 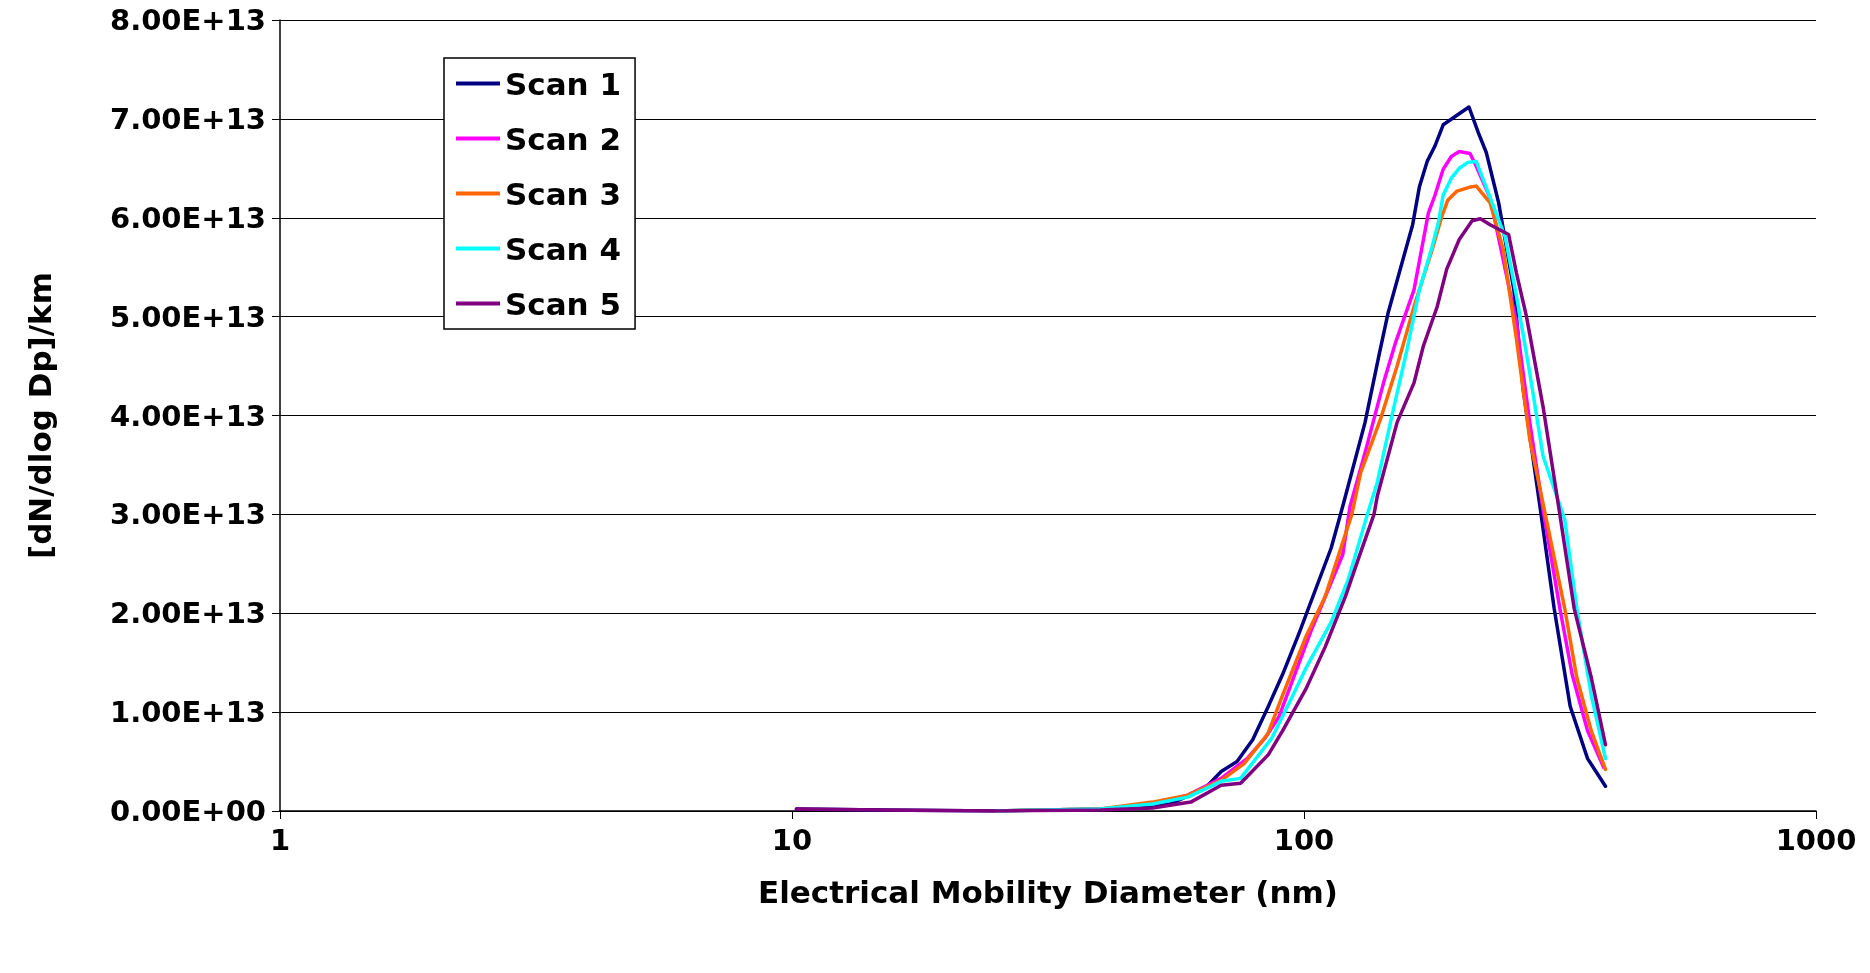 I want to click on y-tick-label: 5.00E+13, so click(x=187, y=316).